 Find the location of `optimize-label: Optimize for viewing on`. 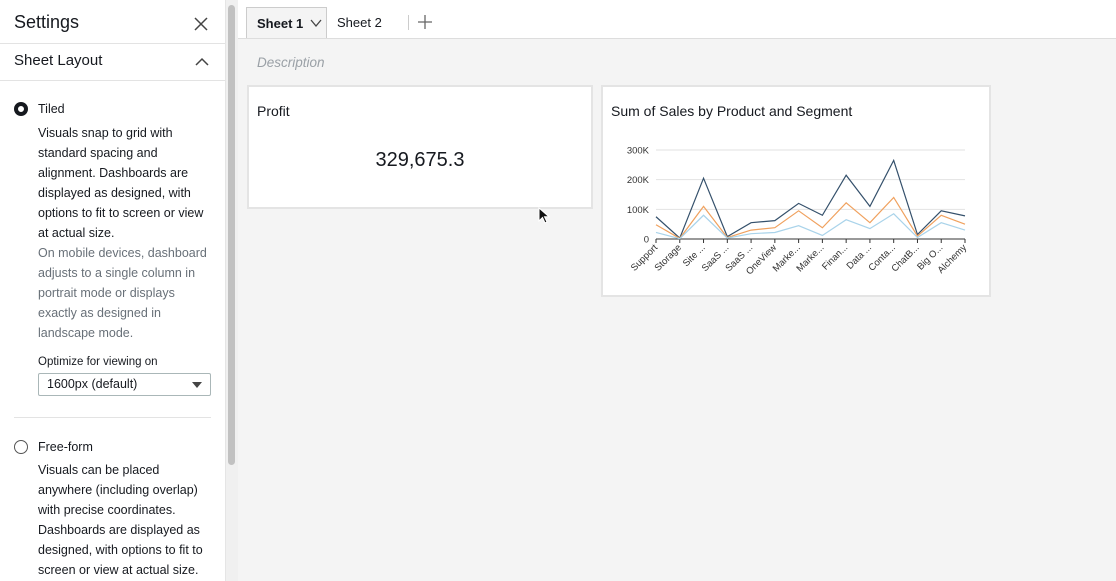

optimize-label: Optimize for viewing on is located at coordinates (98, 362).